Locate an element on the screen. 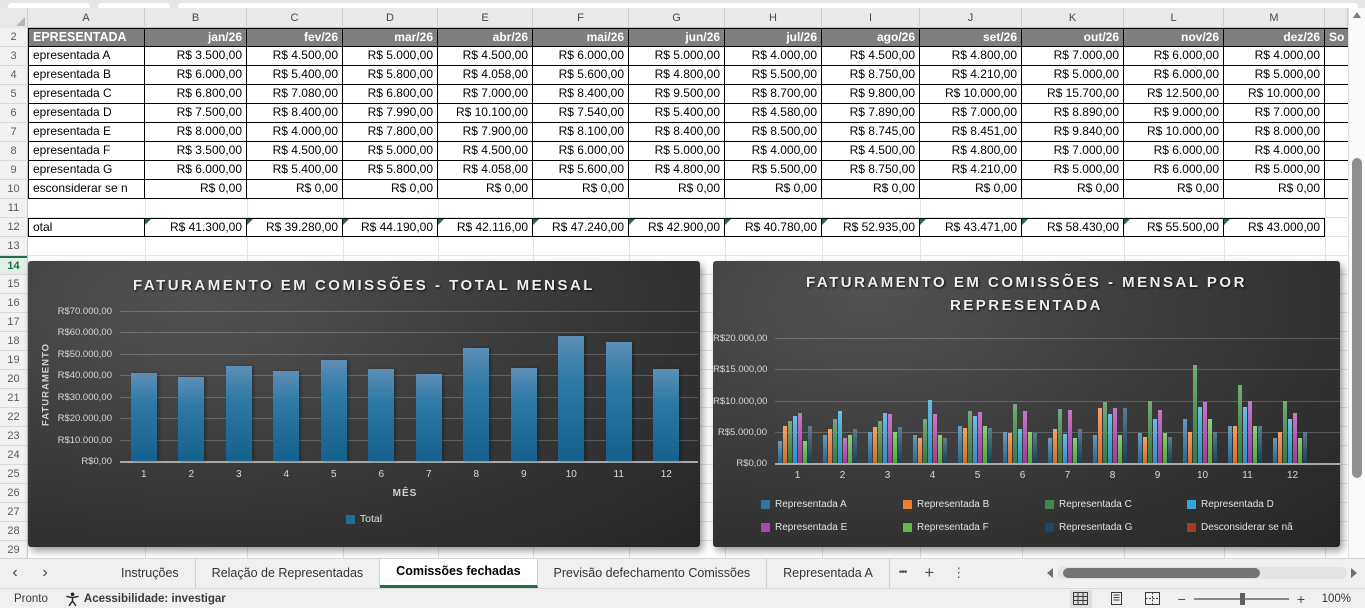 The height and width of the screenshot is (608, 1365). table-cell: R$ 41.300,00 is located at coordinates (196, 227).